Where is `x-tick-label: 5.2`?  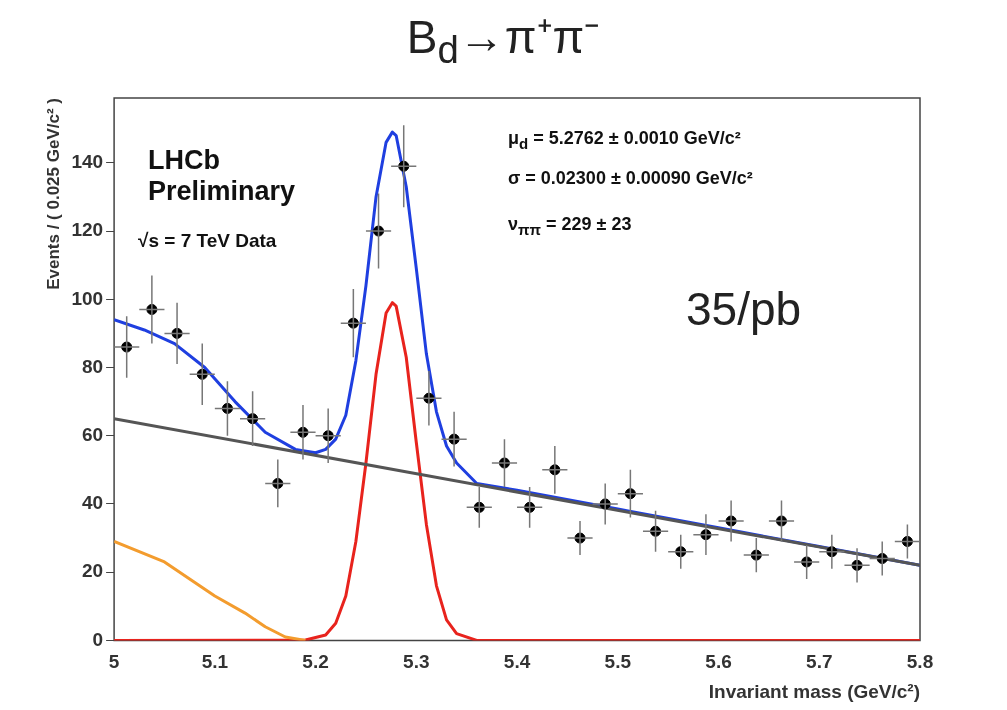 x-tick-label: 5.2 is located at coordinates (315, 662).